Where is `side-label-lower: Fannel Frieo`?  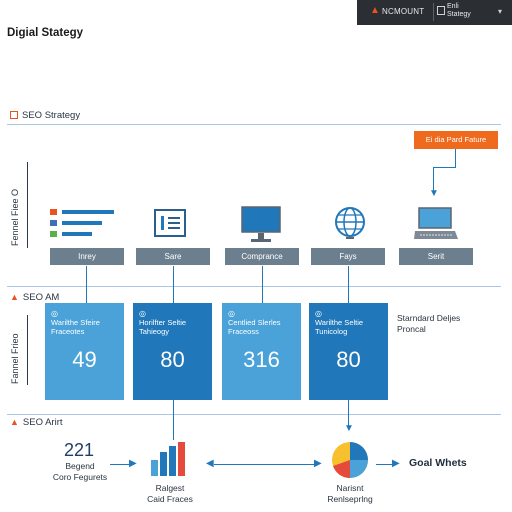
side-label-lower: Fannel Frieo is located at coordinates (15, 358).